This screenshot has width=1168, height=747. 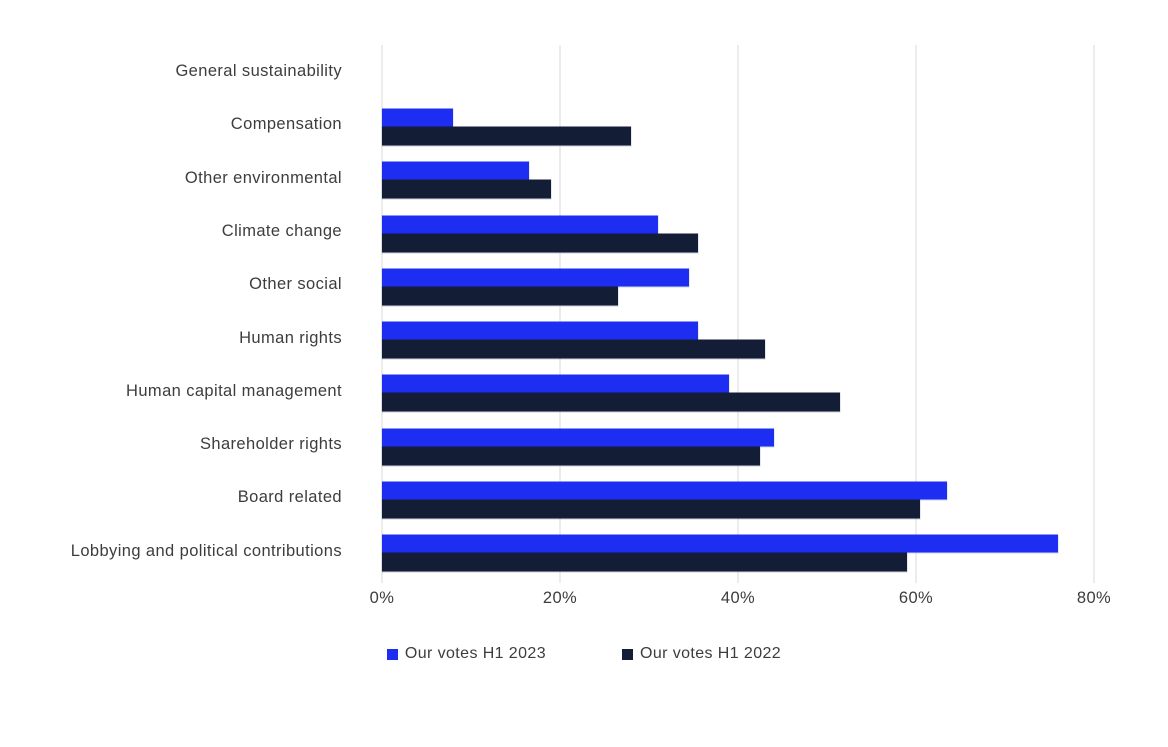 I want to click on legend-label-2023: Our votes H1 2023, so click(x=475, y=653).